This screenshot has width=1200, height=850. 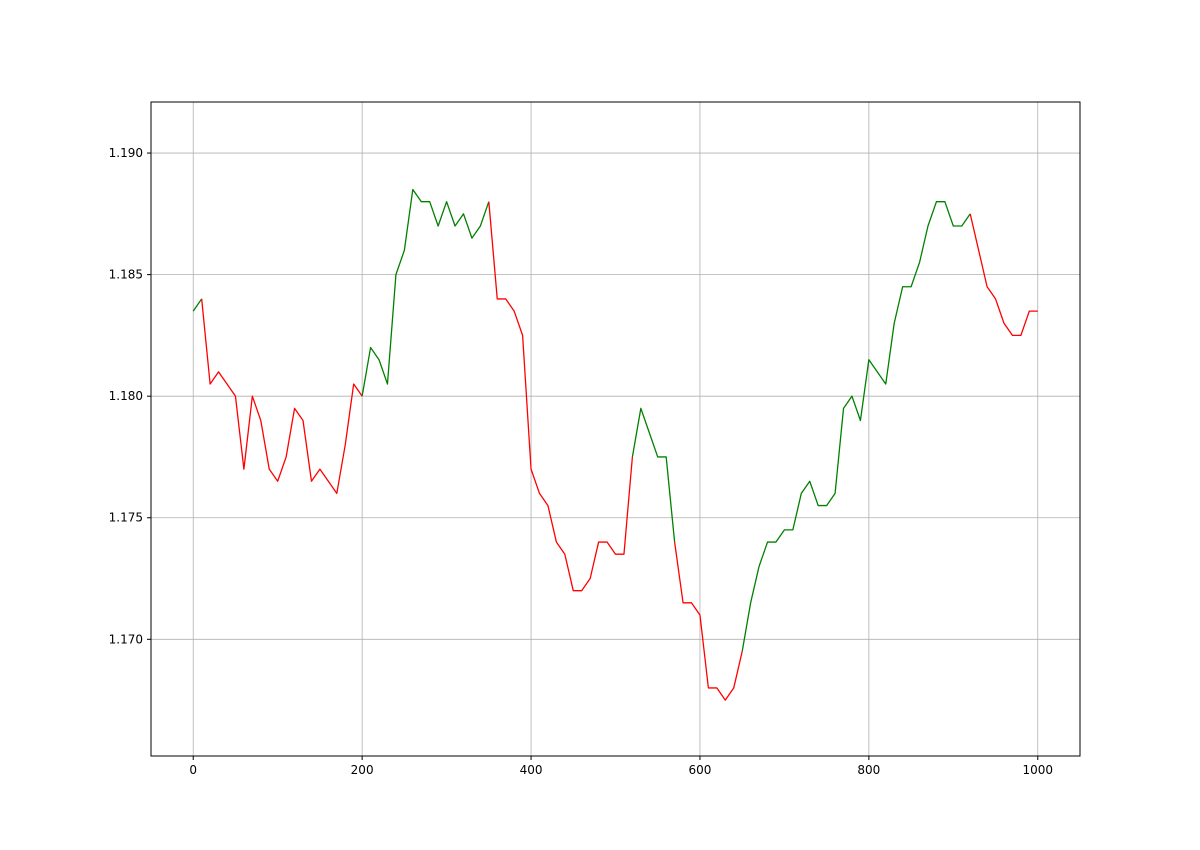 I want to click on x-tick-label: 200, so click(x=362, y=770).